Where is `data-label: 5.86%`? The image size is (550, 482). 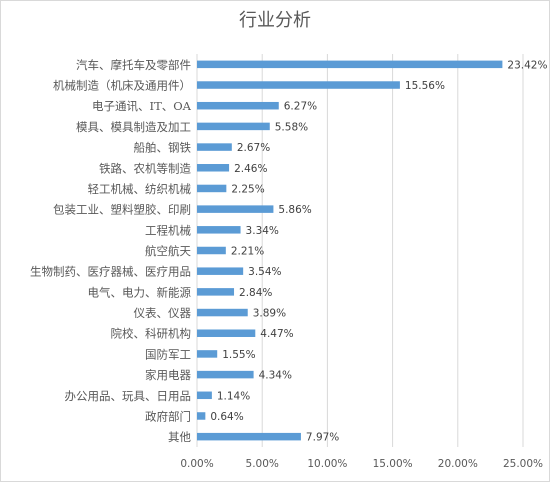 data-label: 5.86% is located at coordinates (294, 210).